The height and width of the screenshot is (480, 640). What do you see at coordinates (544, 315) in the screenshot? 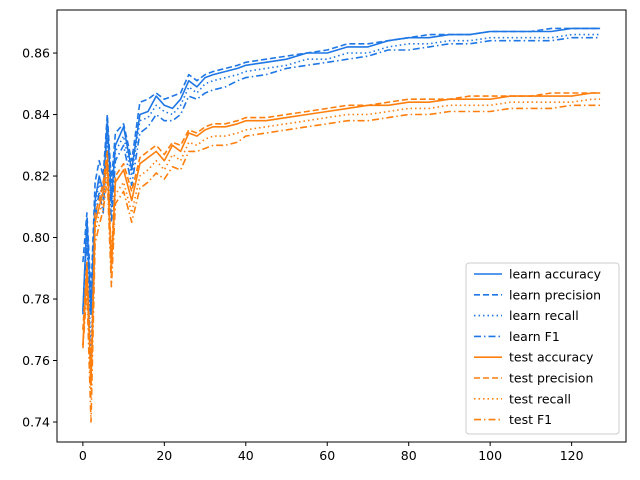
I see `legend-label: learn recall` at bounding box center [544, 315].